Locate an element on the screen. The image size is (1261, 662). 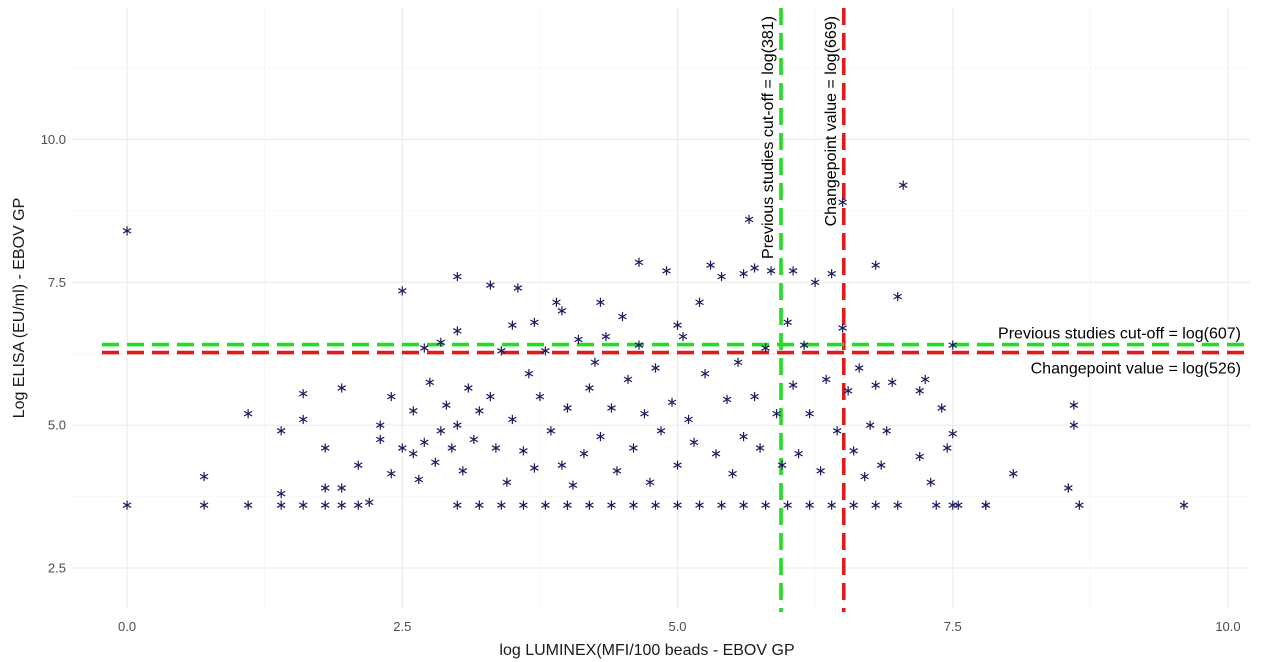
x-tick-label: 7.5 is located at coordinates (953, 626).